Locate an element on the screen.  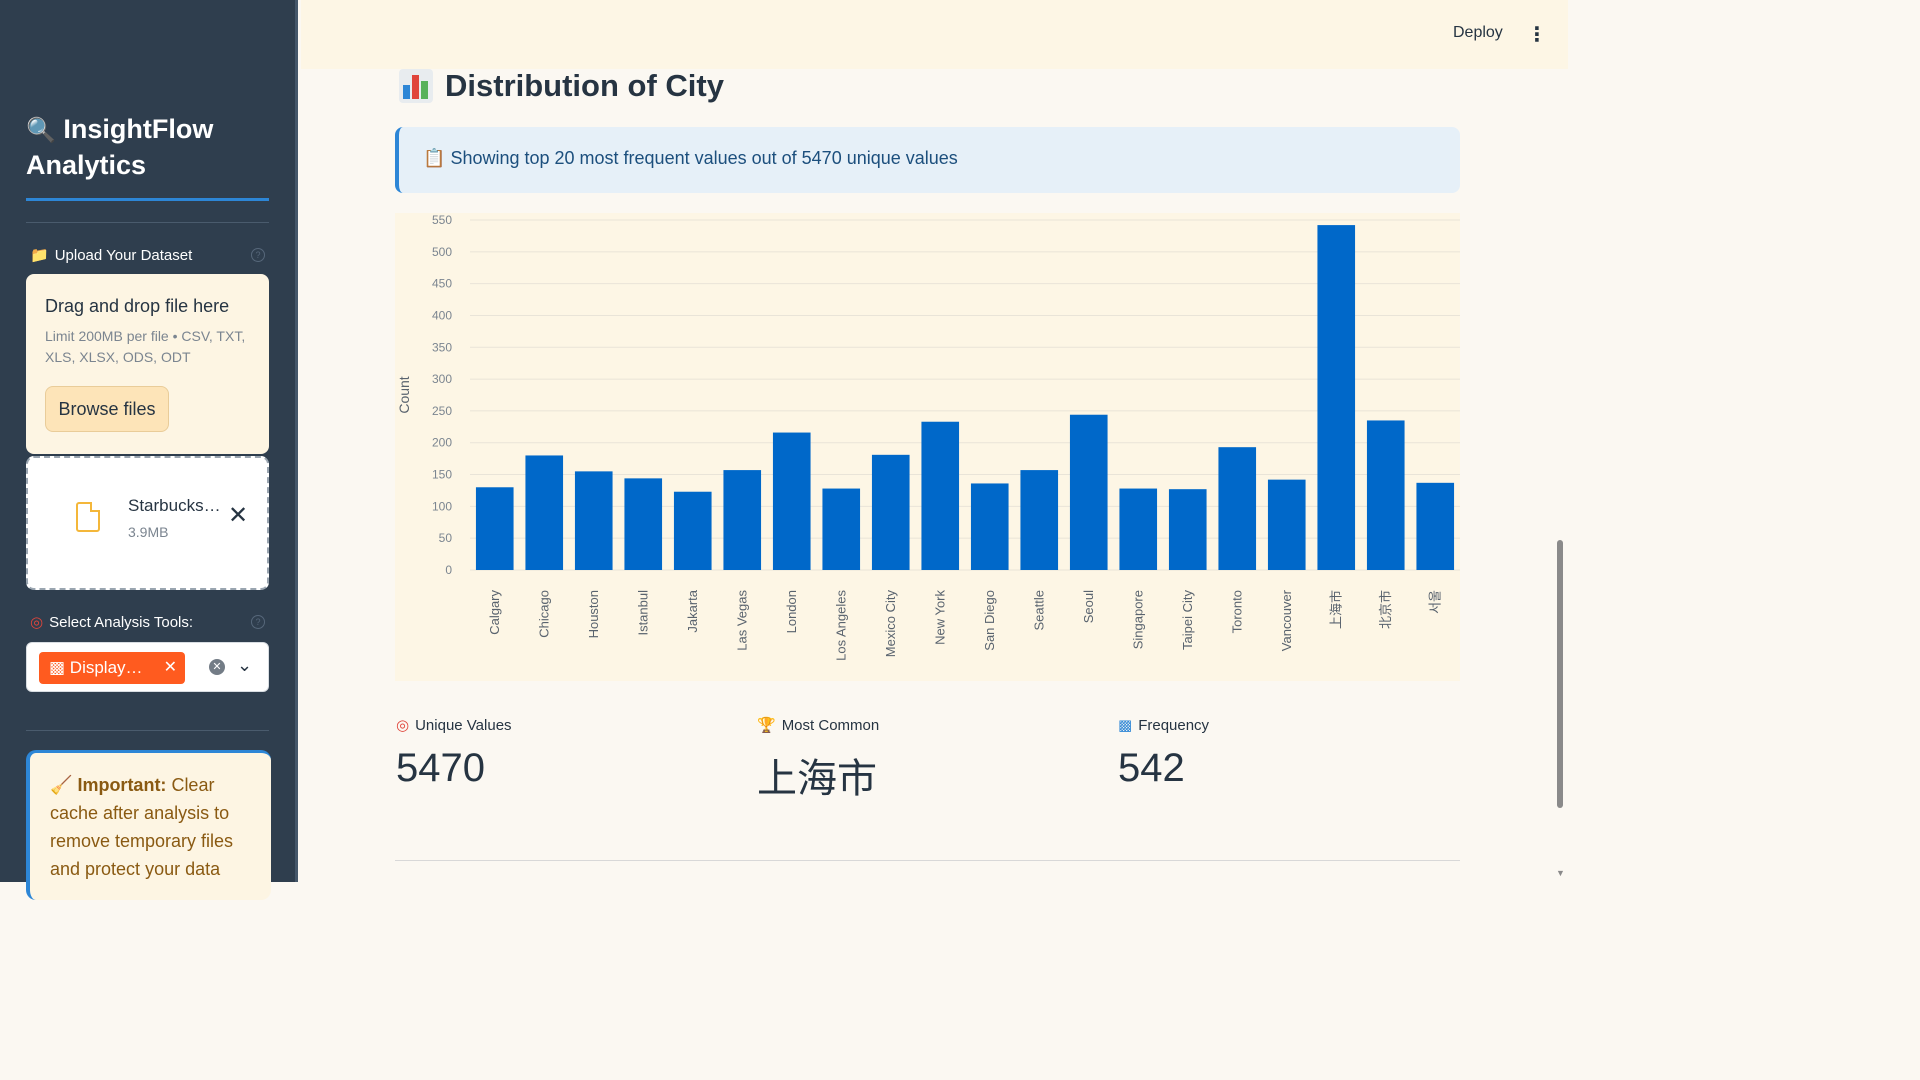
x-tick-label: 上海市 is located at coordinates (1335, 609).